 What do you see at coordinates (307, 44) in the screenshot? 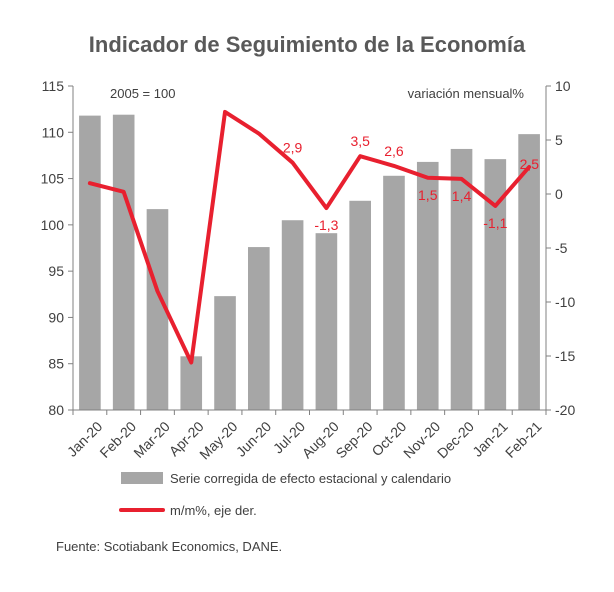
I see `chart-title: Indicador de Seguimiento de la Economía` at bounding box center [307, 44].